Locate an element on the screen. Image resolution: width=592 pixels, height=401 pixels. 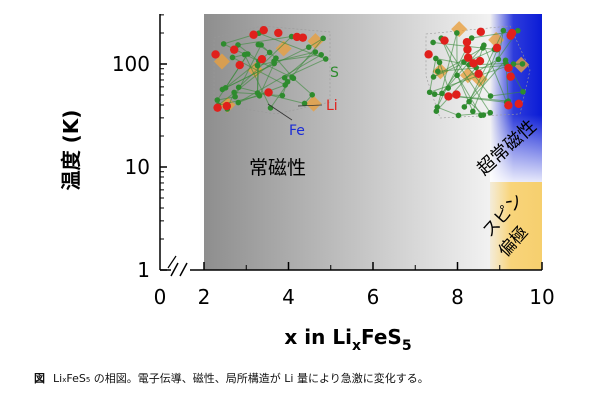
x-axis-title-mid: FeS is located at coordinates (381, 337).